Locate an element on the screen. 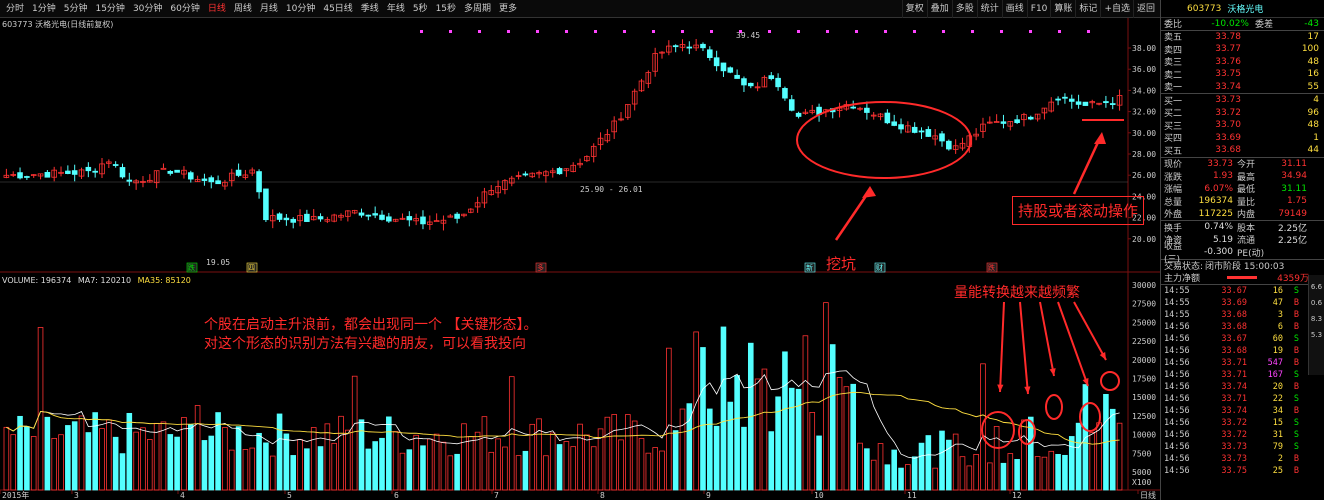 The width and height of the screenshot is (1324, 500). sells-row: 卖四 33.77 100 is located at coordinates (1242, 49).